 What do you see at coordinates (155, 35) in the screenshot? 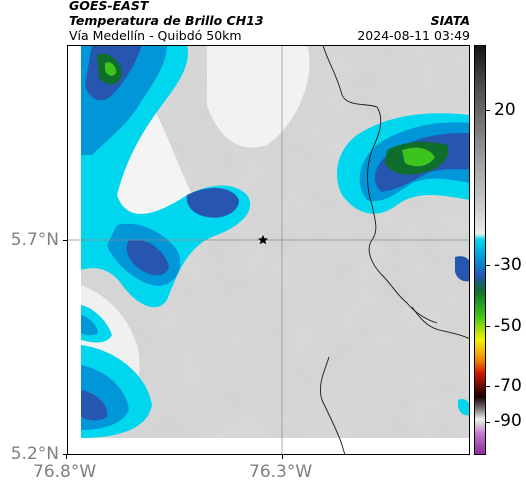
I see `subtitle: Vía Medellín - Quibdó 50km` at bounding box center [155, 35].